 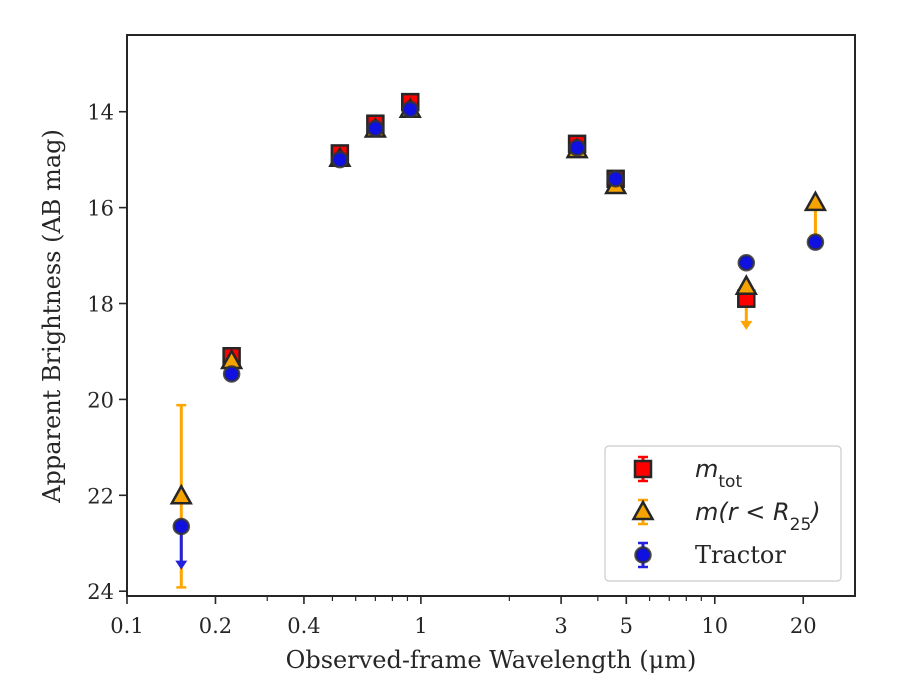 What do you see at coordinates (560, 626) in the screenshot?
I see `x-tick-label: 3` at bounding box center [560, 626].